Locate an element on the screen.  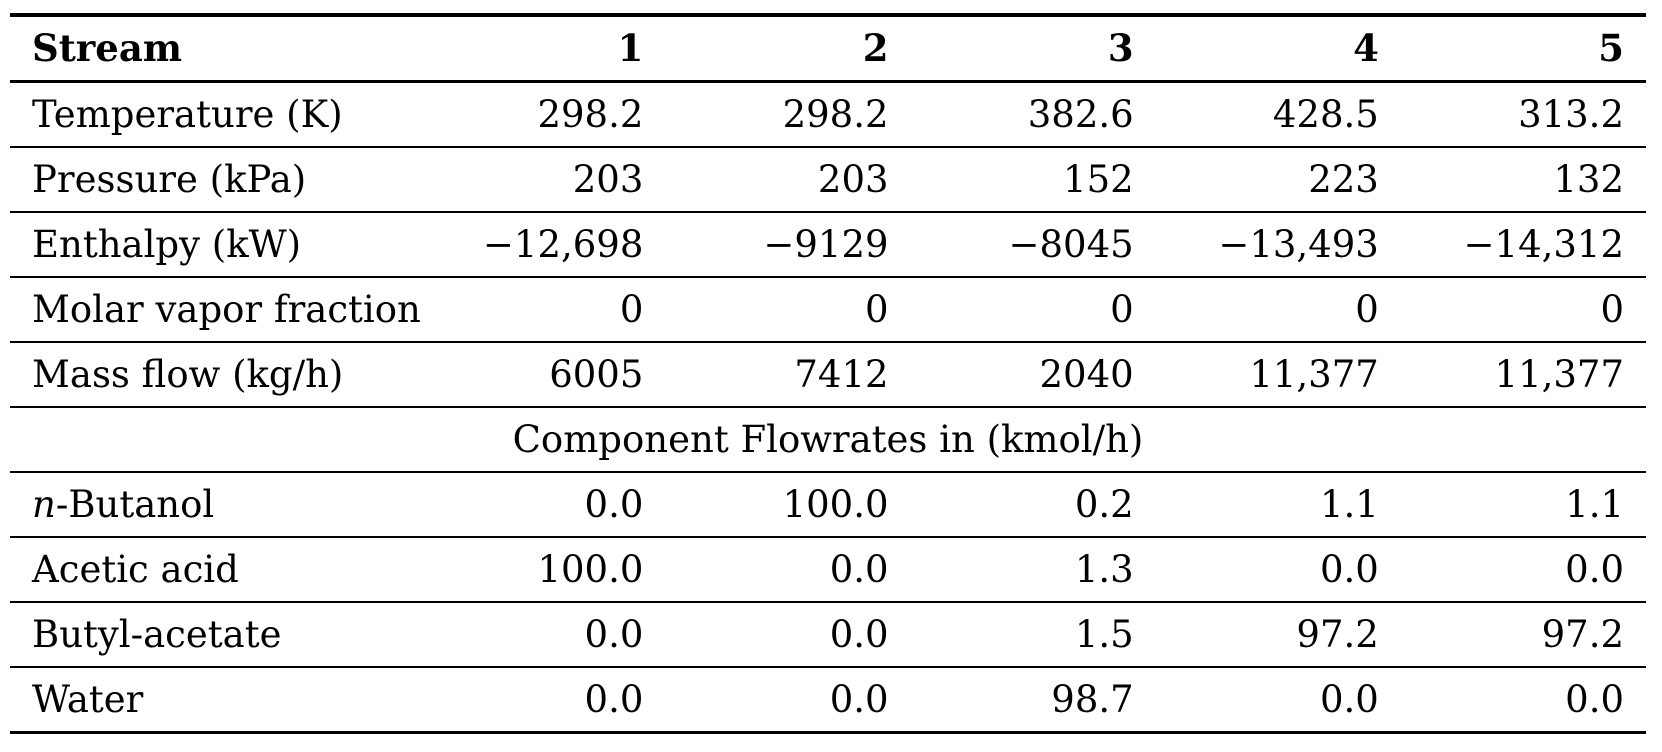
pressure-stream-3: 152 is located at coordinates (1033, 180).